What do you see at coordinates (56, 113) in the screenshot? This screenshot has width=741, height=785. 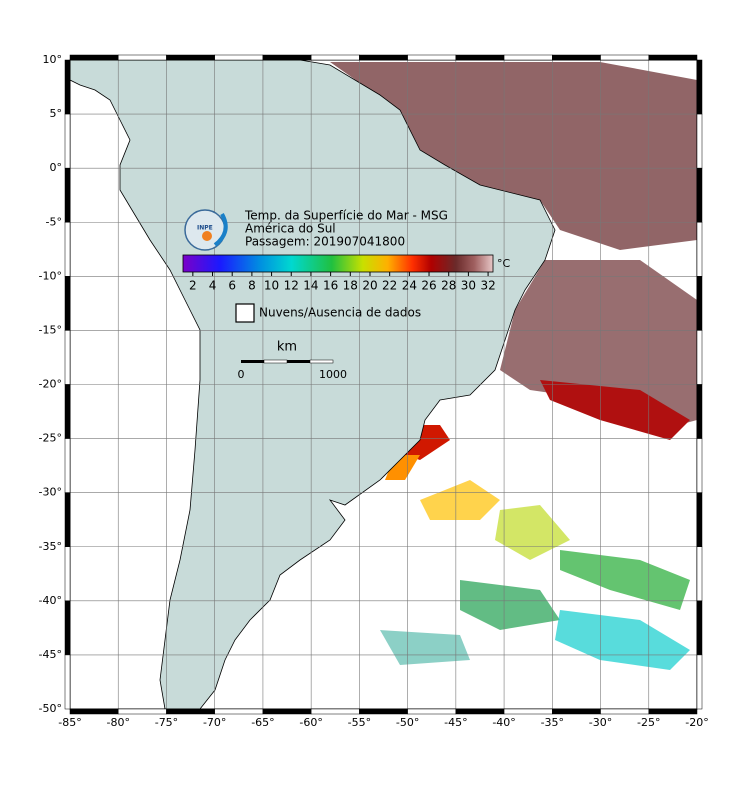 I see `y-tick-label: 5°` at bounding box center [56, 113].